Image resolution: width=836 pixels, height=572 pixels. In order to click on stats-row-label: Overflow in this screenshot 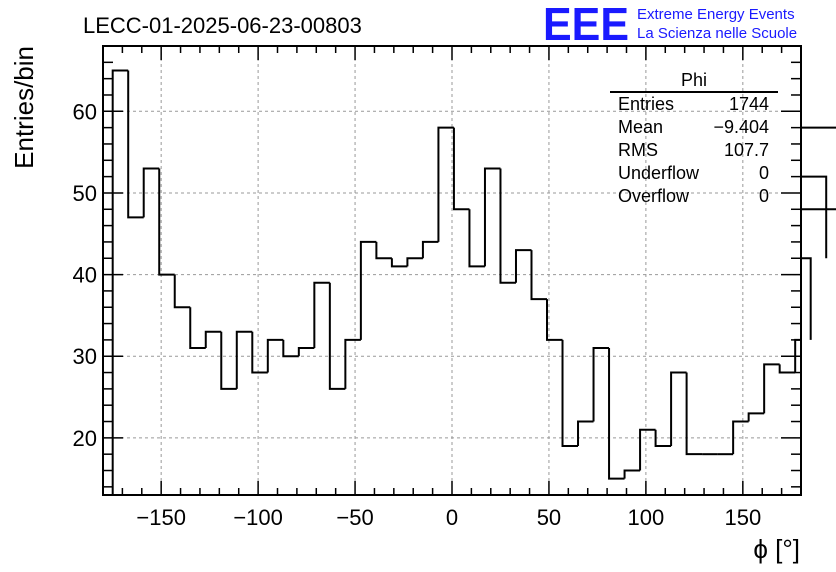, I will do `click(654, 196)`.